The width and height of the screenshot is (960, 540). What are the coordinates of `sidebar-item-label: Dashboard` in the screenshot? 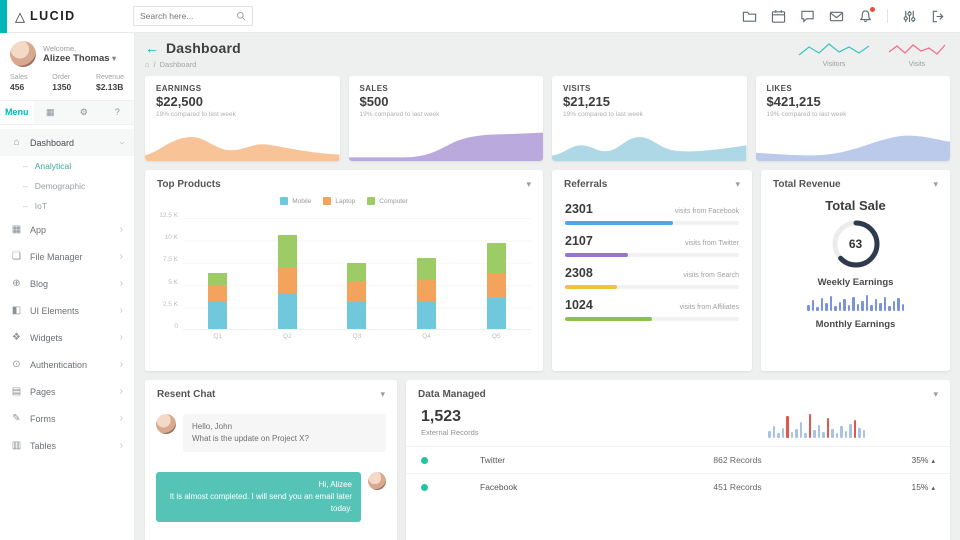 It's located at (52, 142).